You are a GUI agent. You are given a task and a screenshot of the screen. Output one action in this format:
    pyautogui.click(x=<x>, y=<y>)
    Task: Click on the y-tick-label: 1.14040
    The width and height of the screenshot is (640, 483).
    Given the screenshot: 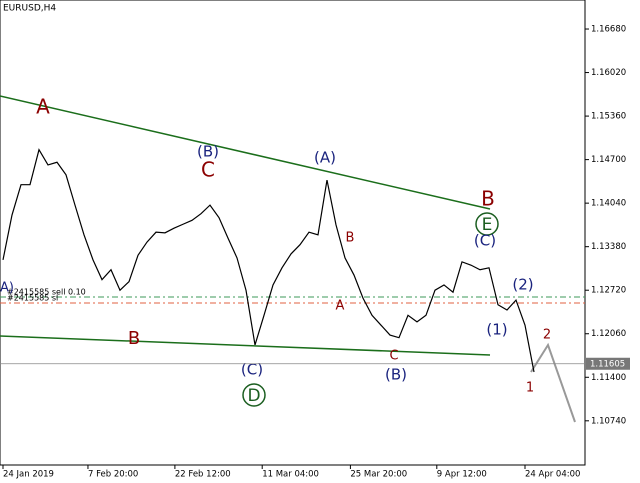 What is the action you would take?
    pyautogui.click(x=608, y=204)
    